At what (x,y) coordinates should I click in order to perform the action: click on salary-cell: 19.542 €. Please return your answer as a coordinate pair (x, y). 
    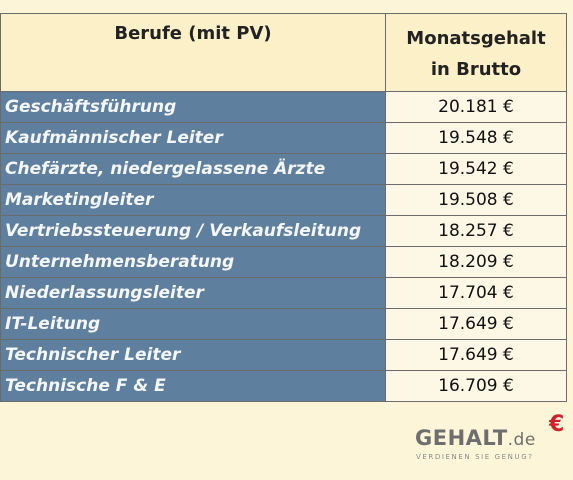
    Looking at the image, I should click on (476, 169).